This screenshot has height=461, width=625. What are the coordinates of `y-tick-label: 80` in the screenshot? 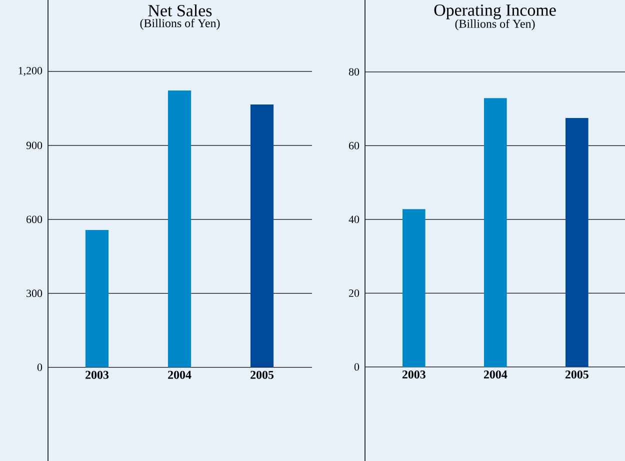 It's located at (354, 72).